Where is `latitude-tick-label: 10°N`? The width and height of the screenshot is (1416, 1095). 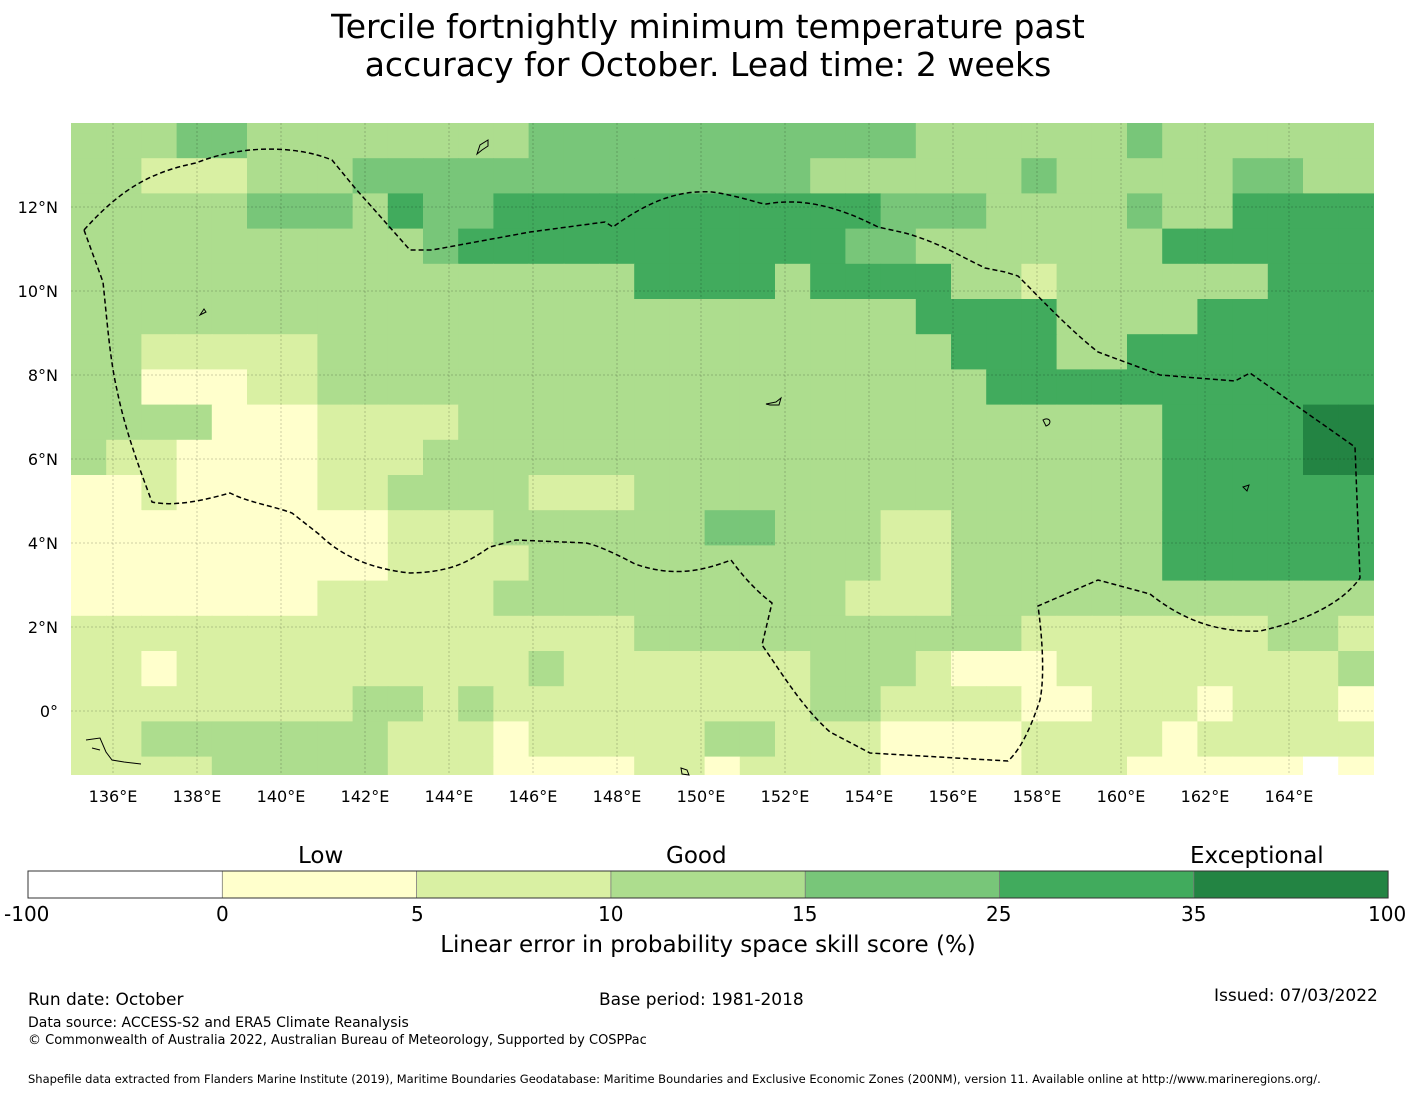
latitude-tick-label: 10°N is located at coordinates (38, 291).